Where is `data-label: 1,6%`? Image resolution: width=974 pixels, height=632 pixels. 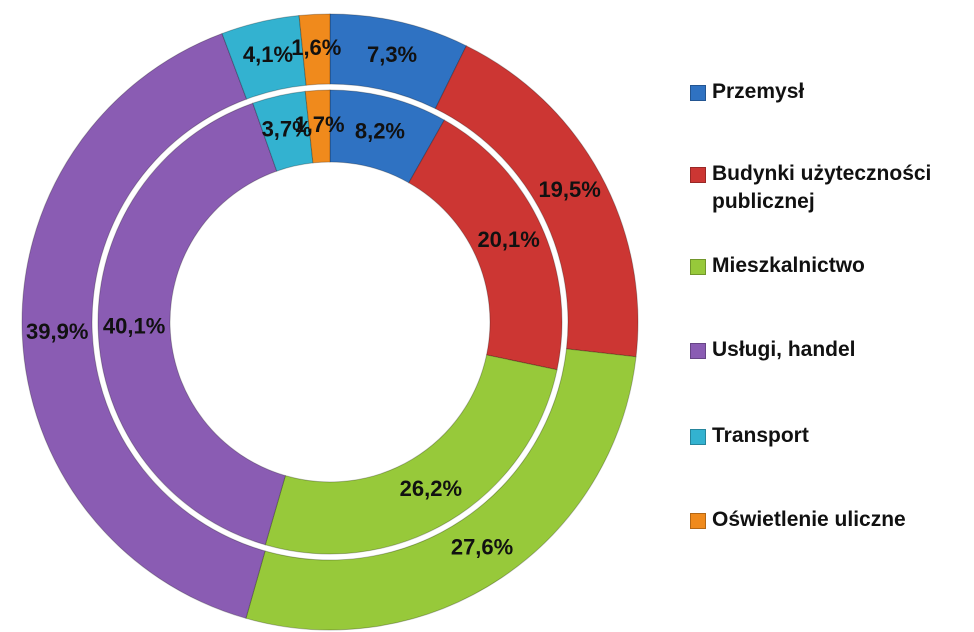
data-label: 1,6% is located at coordinates (316, 47).